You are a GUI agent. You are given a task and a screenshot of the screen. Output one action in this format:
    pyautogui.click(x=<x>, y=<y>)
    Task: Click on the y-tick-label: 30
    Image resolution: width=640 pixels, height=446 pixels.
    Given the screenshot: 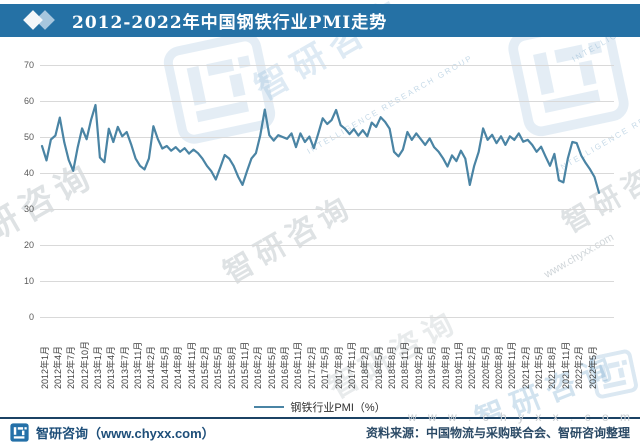 What is the action you would take?
    pyautogui.click(x=28, y=209)
    